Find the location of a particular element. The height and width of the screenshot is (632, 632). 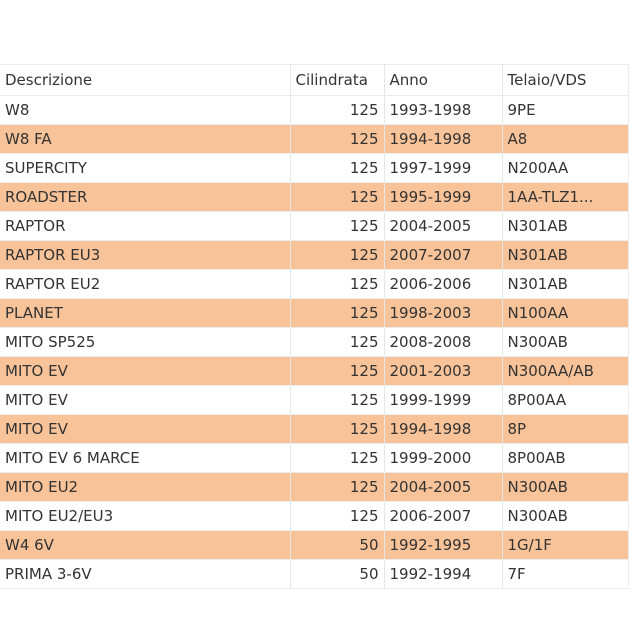

table-row: RAPTOR EU2 125 2006-2006 N301AB is located at coordinates (314, 284).